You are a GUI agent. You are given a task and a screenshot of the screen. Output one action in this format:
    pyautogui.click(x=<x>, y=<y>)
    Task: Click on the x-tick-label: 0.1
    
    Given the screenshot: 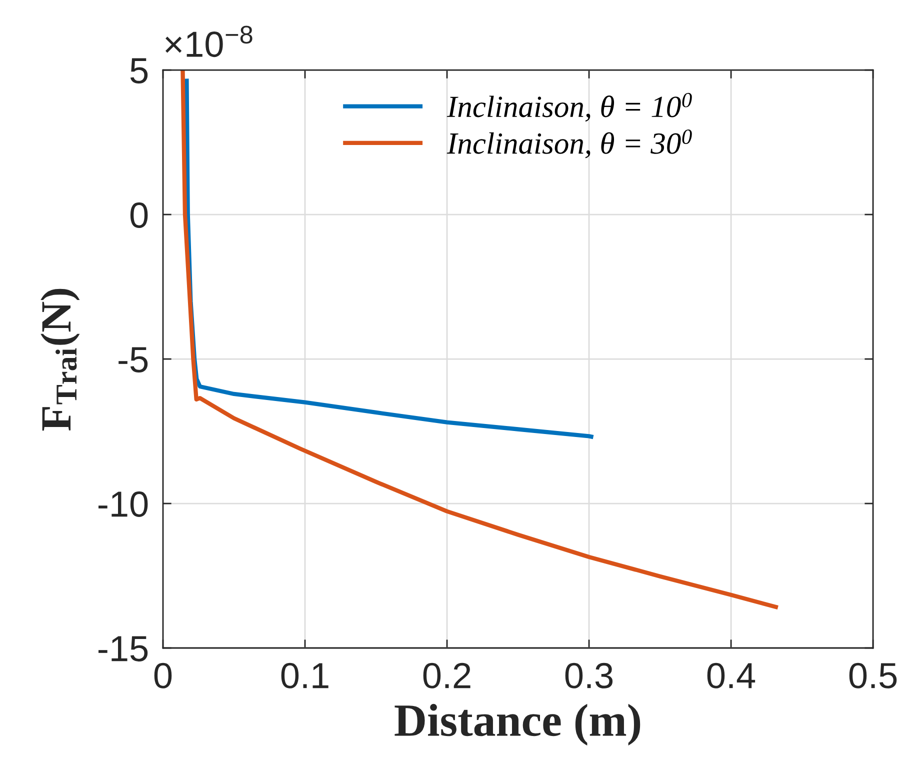 What is the action you would take?
    pyautogui.click(x=304, y=675)
    